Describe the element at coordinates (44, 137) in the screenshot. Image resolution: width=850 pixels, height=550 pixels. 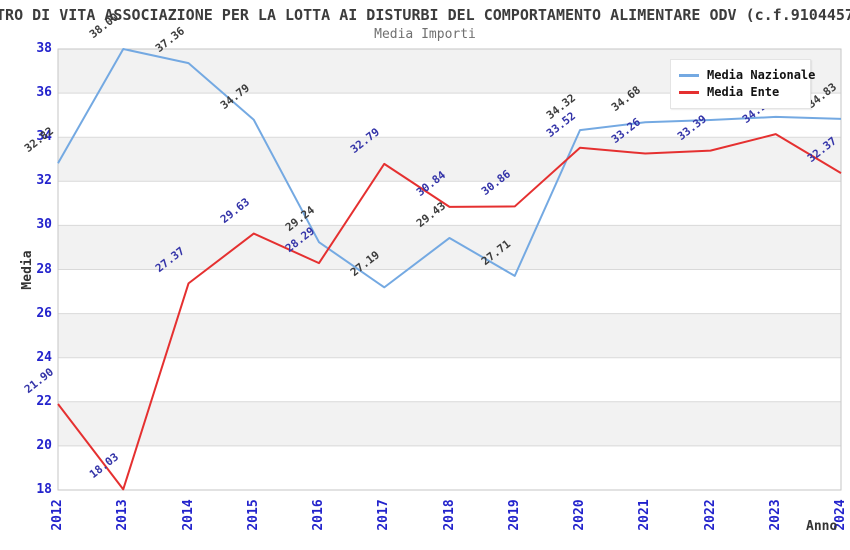
I see `y-tick-label: 34` at that location.